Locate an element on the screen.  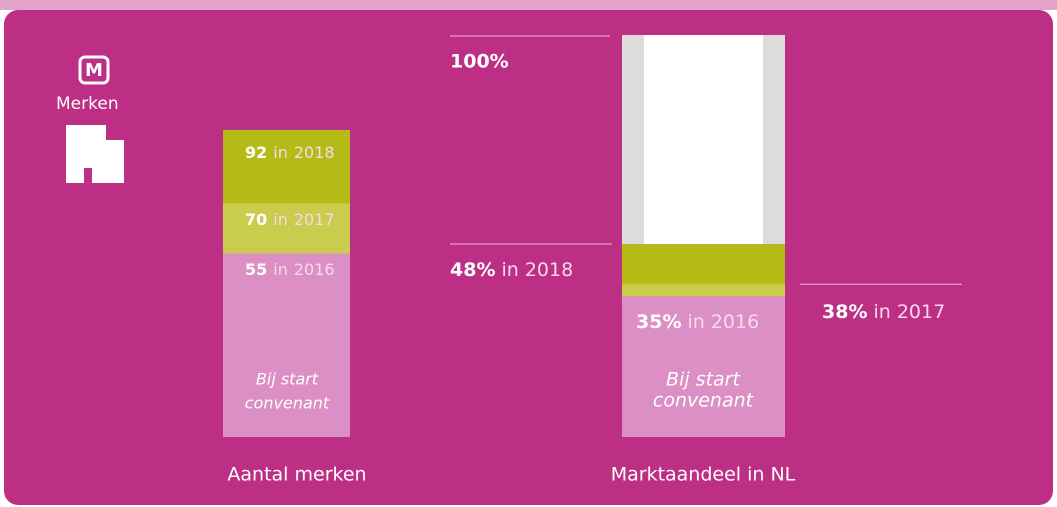
x-axis-label: Aantal merken is located at coordinates (296, 475).